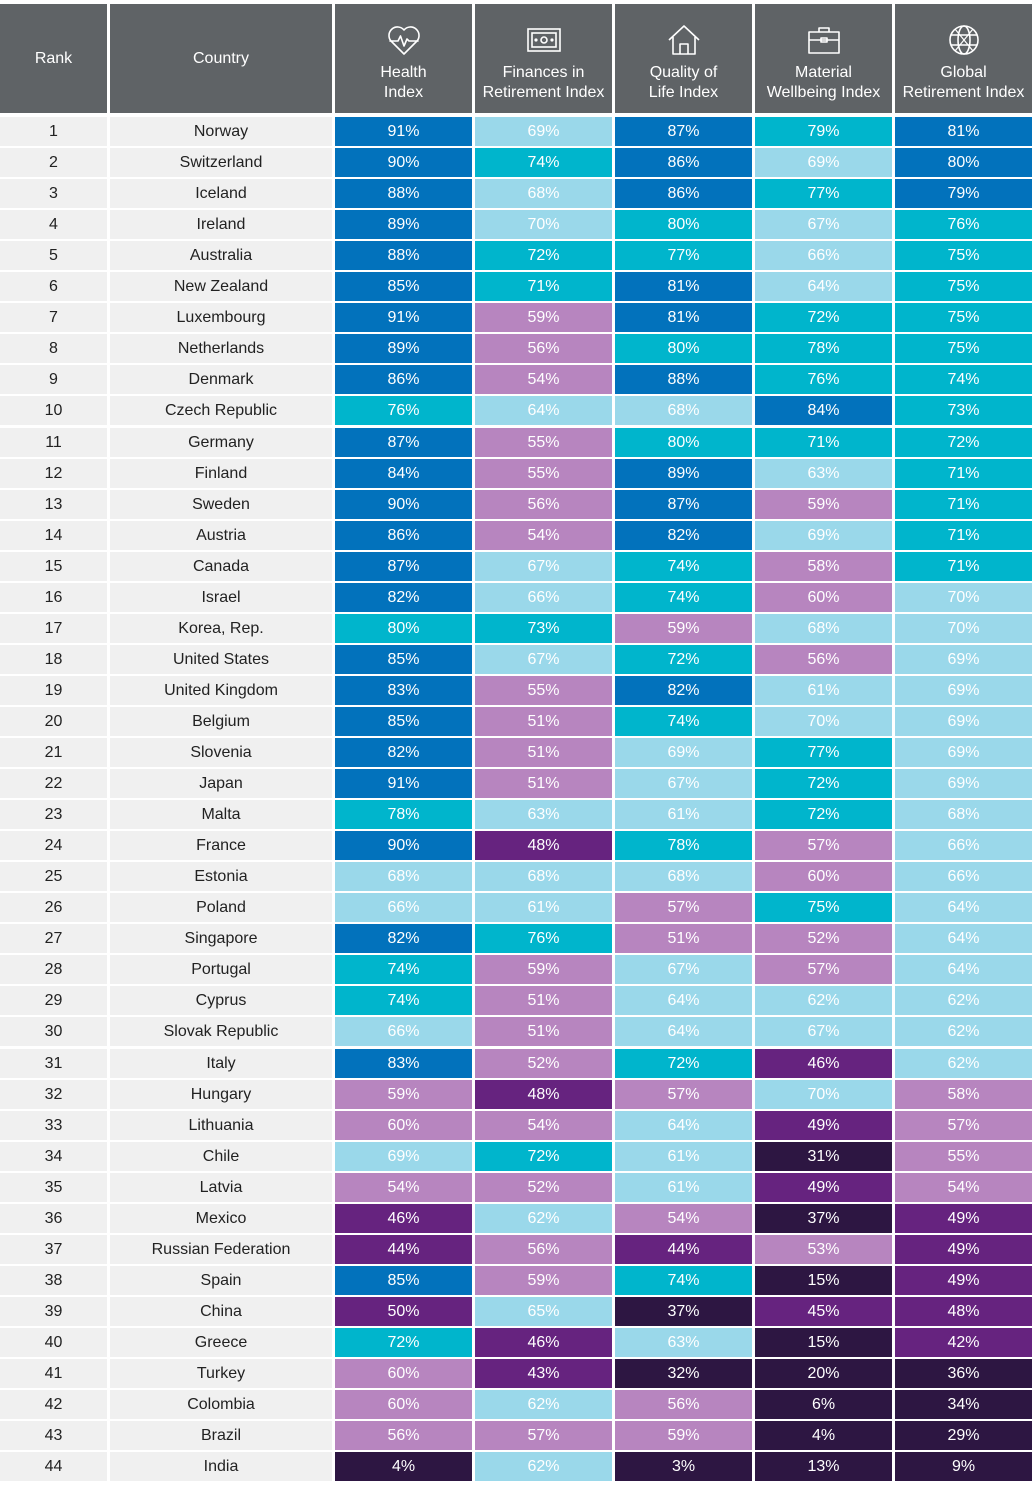  Describe the element at coordinates (221, 58) in the screenshot. I see `header-country-label: Country` at that location.